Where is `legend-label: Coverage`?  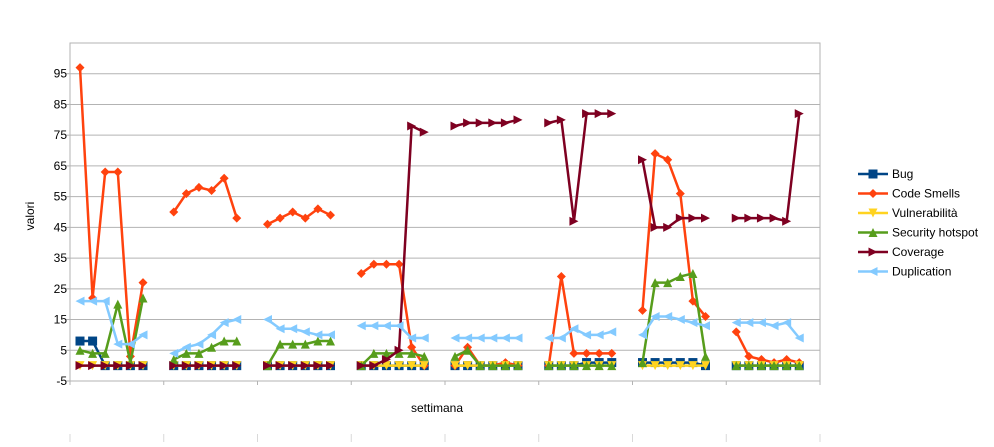
legend-label: Coverage is located at coordinates (918, 252).